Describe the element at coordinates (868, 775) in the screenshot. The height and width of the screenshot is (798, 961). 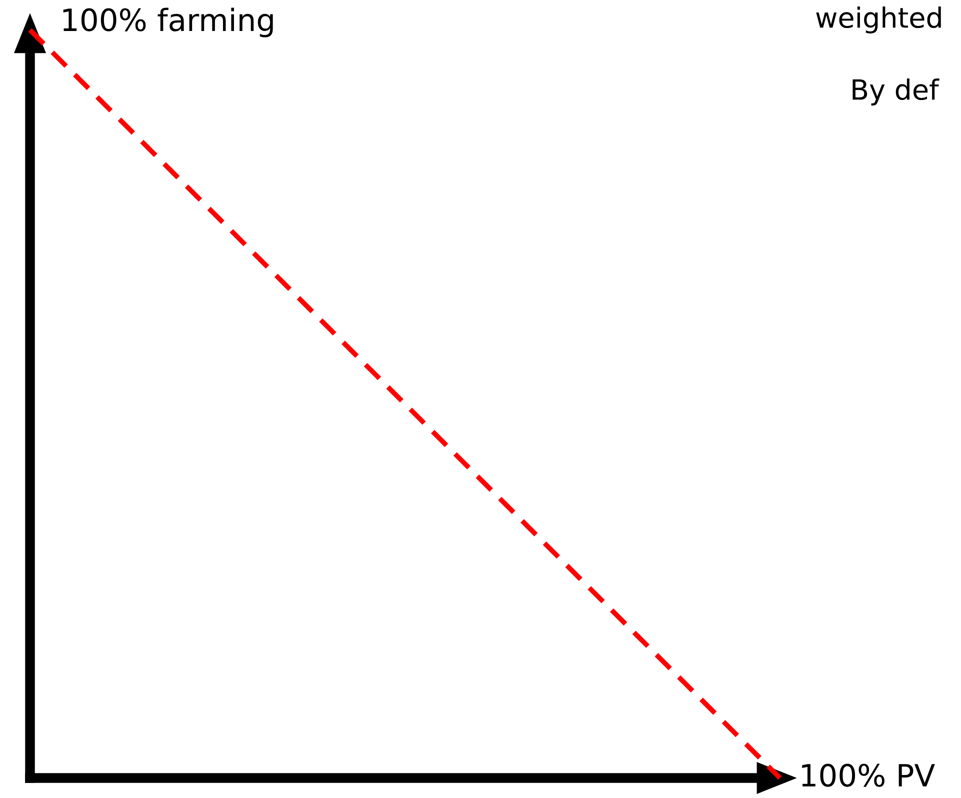
I see `x-axis-title: 100% PV` at that location.